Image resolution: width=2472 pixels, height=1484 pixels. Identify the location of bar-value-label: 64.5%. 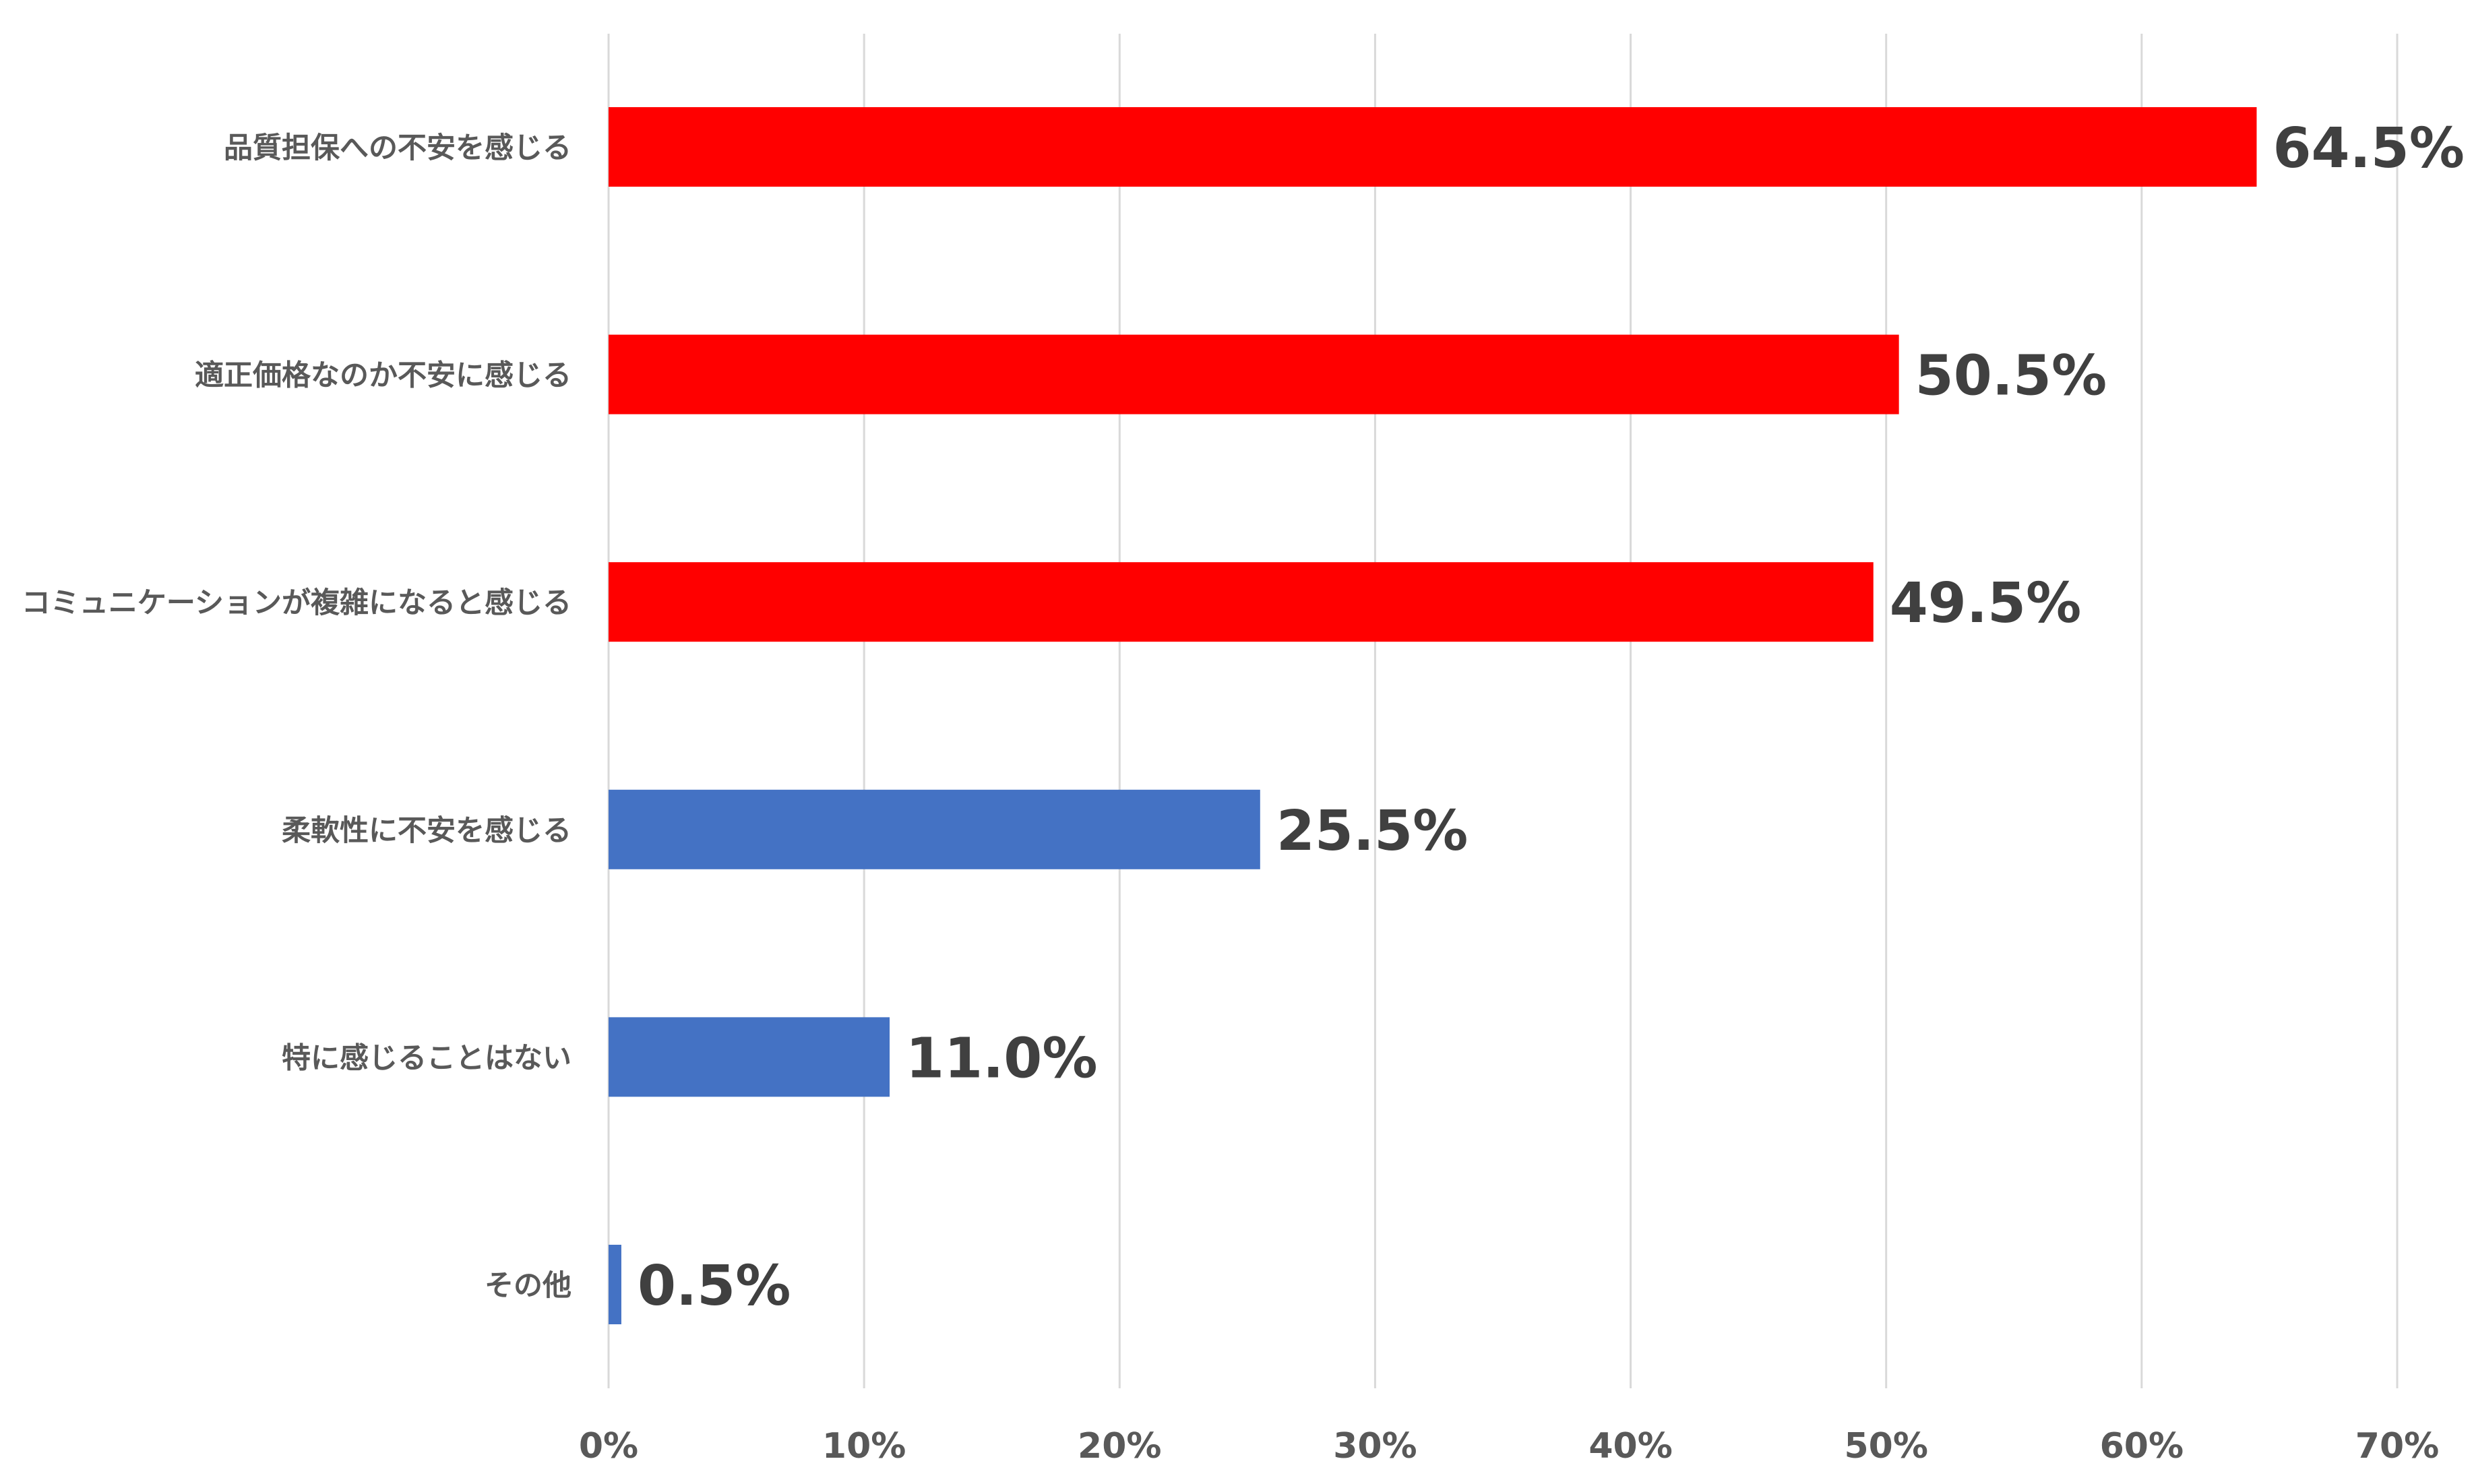
(2368, 149).